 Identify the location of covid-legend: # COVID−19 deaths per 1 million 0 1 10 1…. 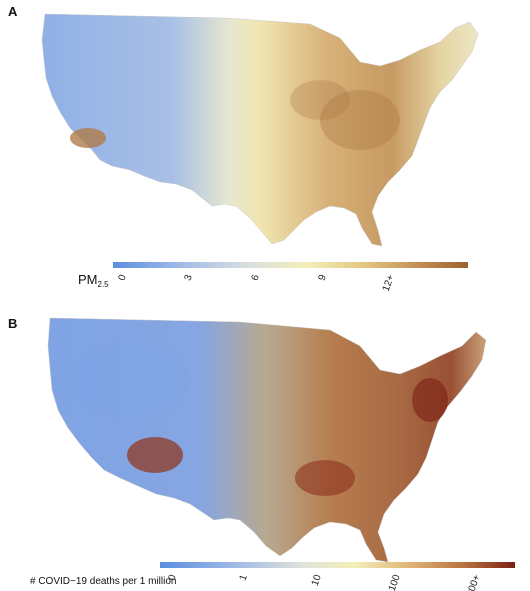
(272, 576).